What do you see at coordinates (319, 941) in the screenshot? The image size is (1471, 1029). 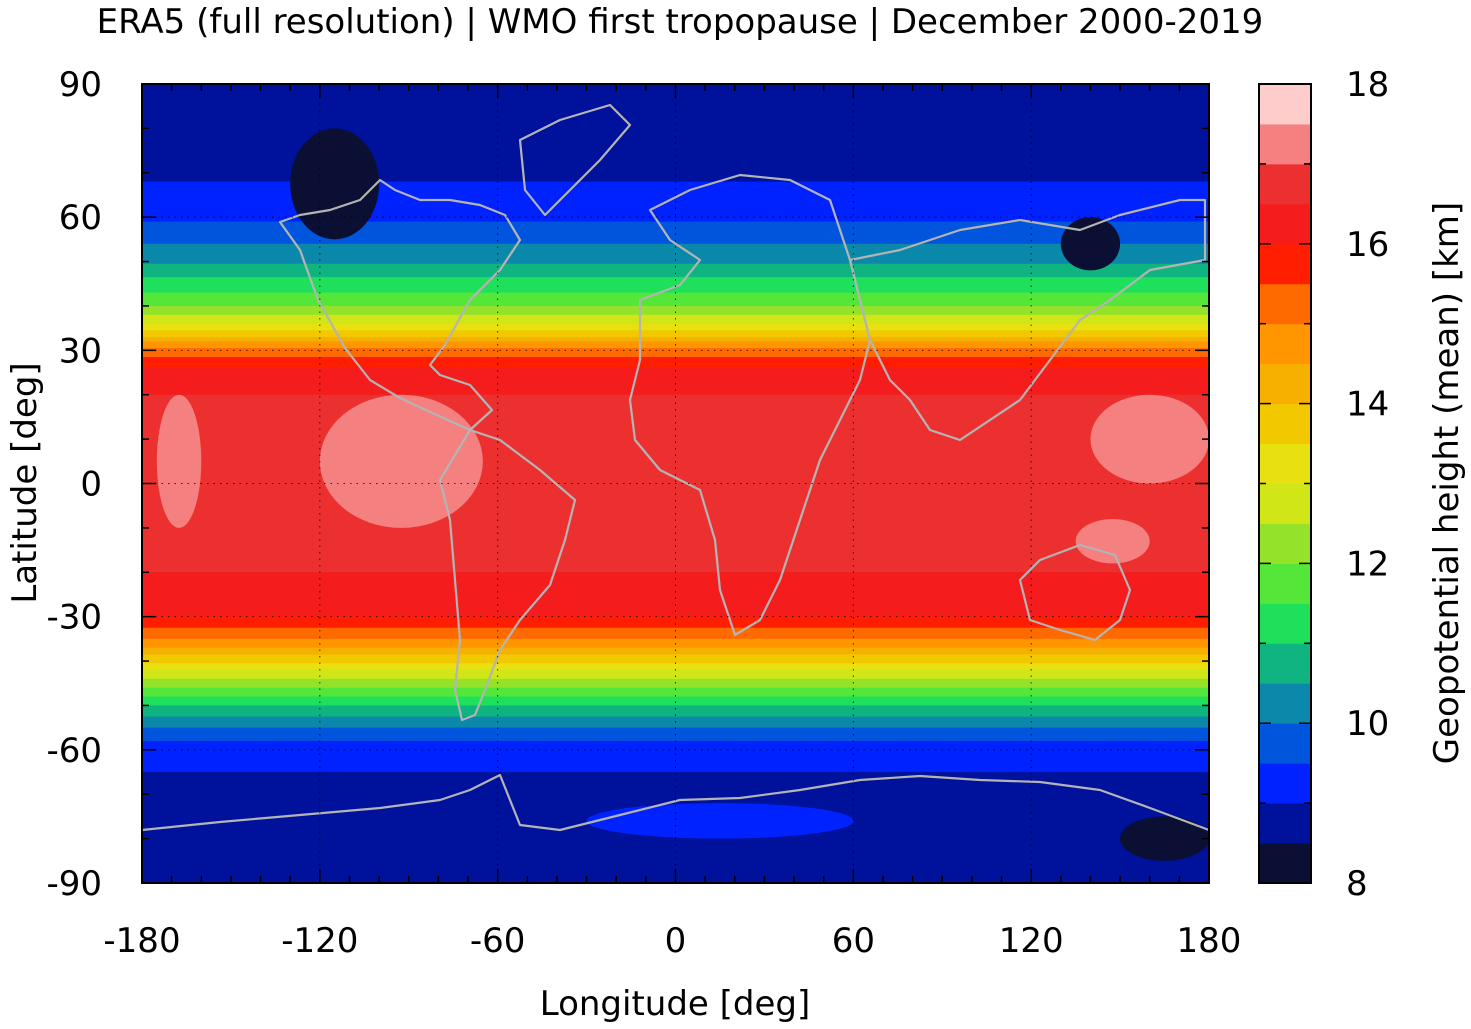 I see `x-tick-label: -120` at bounding box center [319, 941].